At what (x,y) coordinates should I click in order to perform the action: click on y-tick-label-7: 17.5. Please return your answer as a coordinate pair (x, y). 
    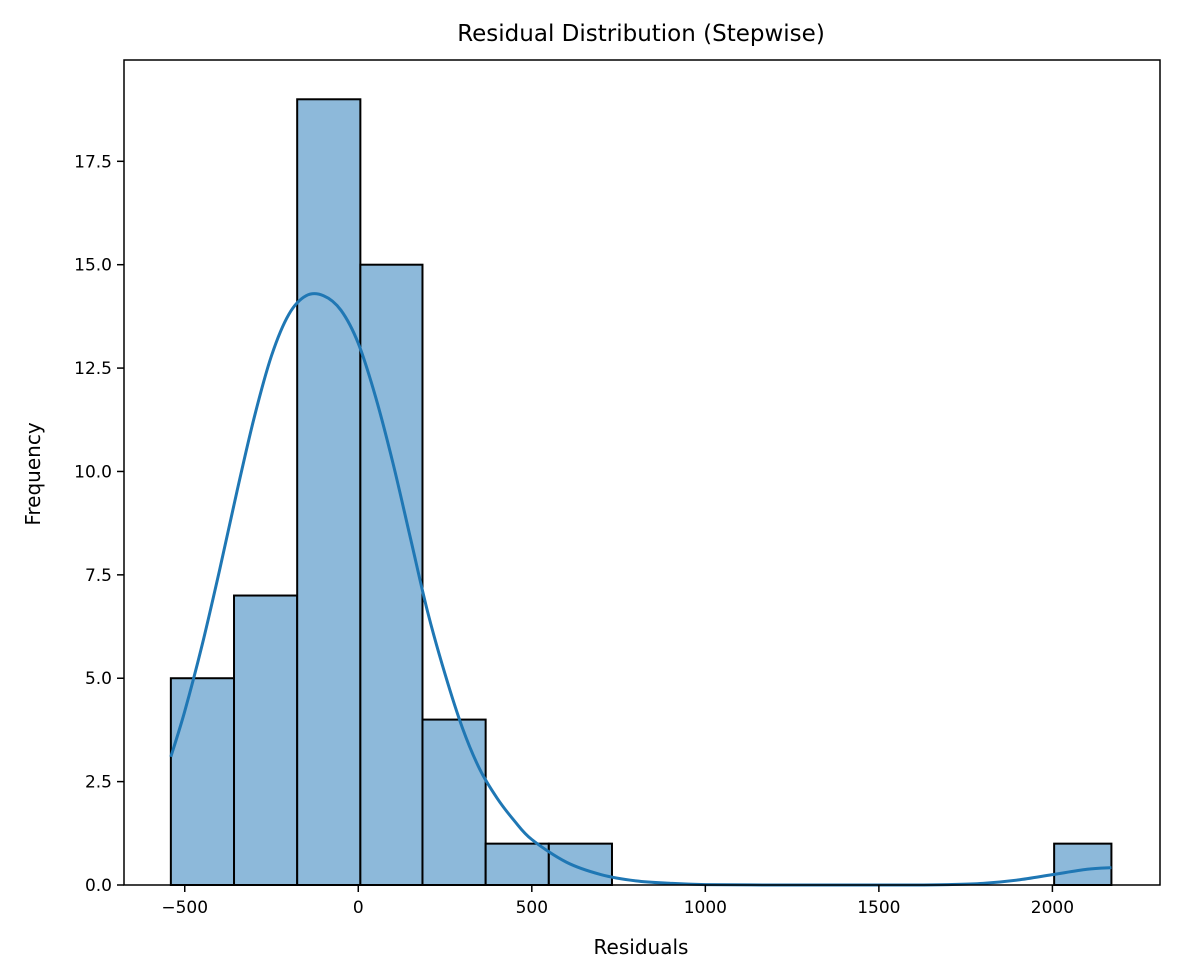
    Looking at the image, I should click on (93, 162).